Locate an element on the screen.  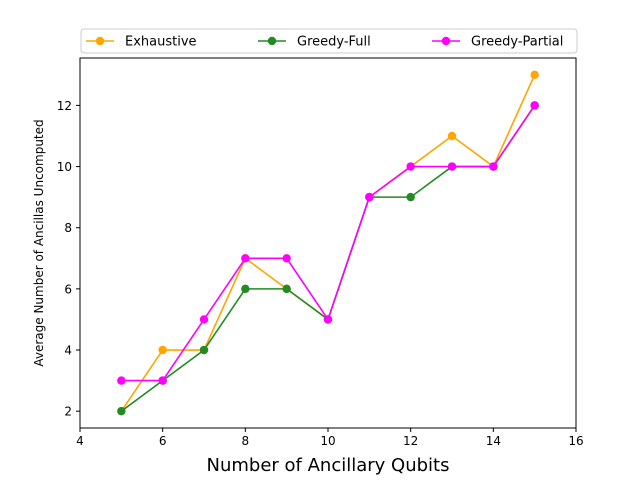
legend-entry: Greedy-Full is located at coordinates (314, 42).